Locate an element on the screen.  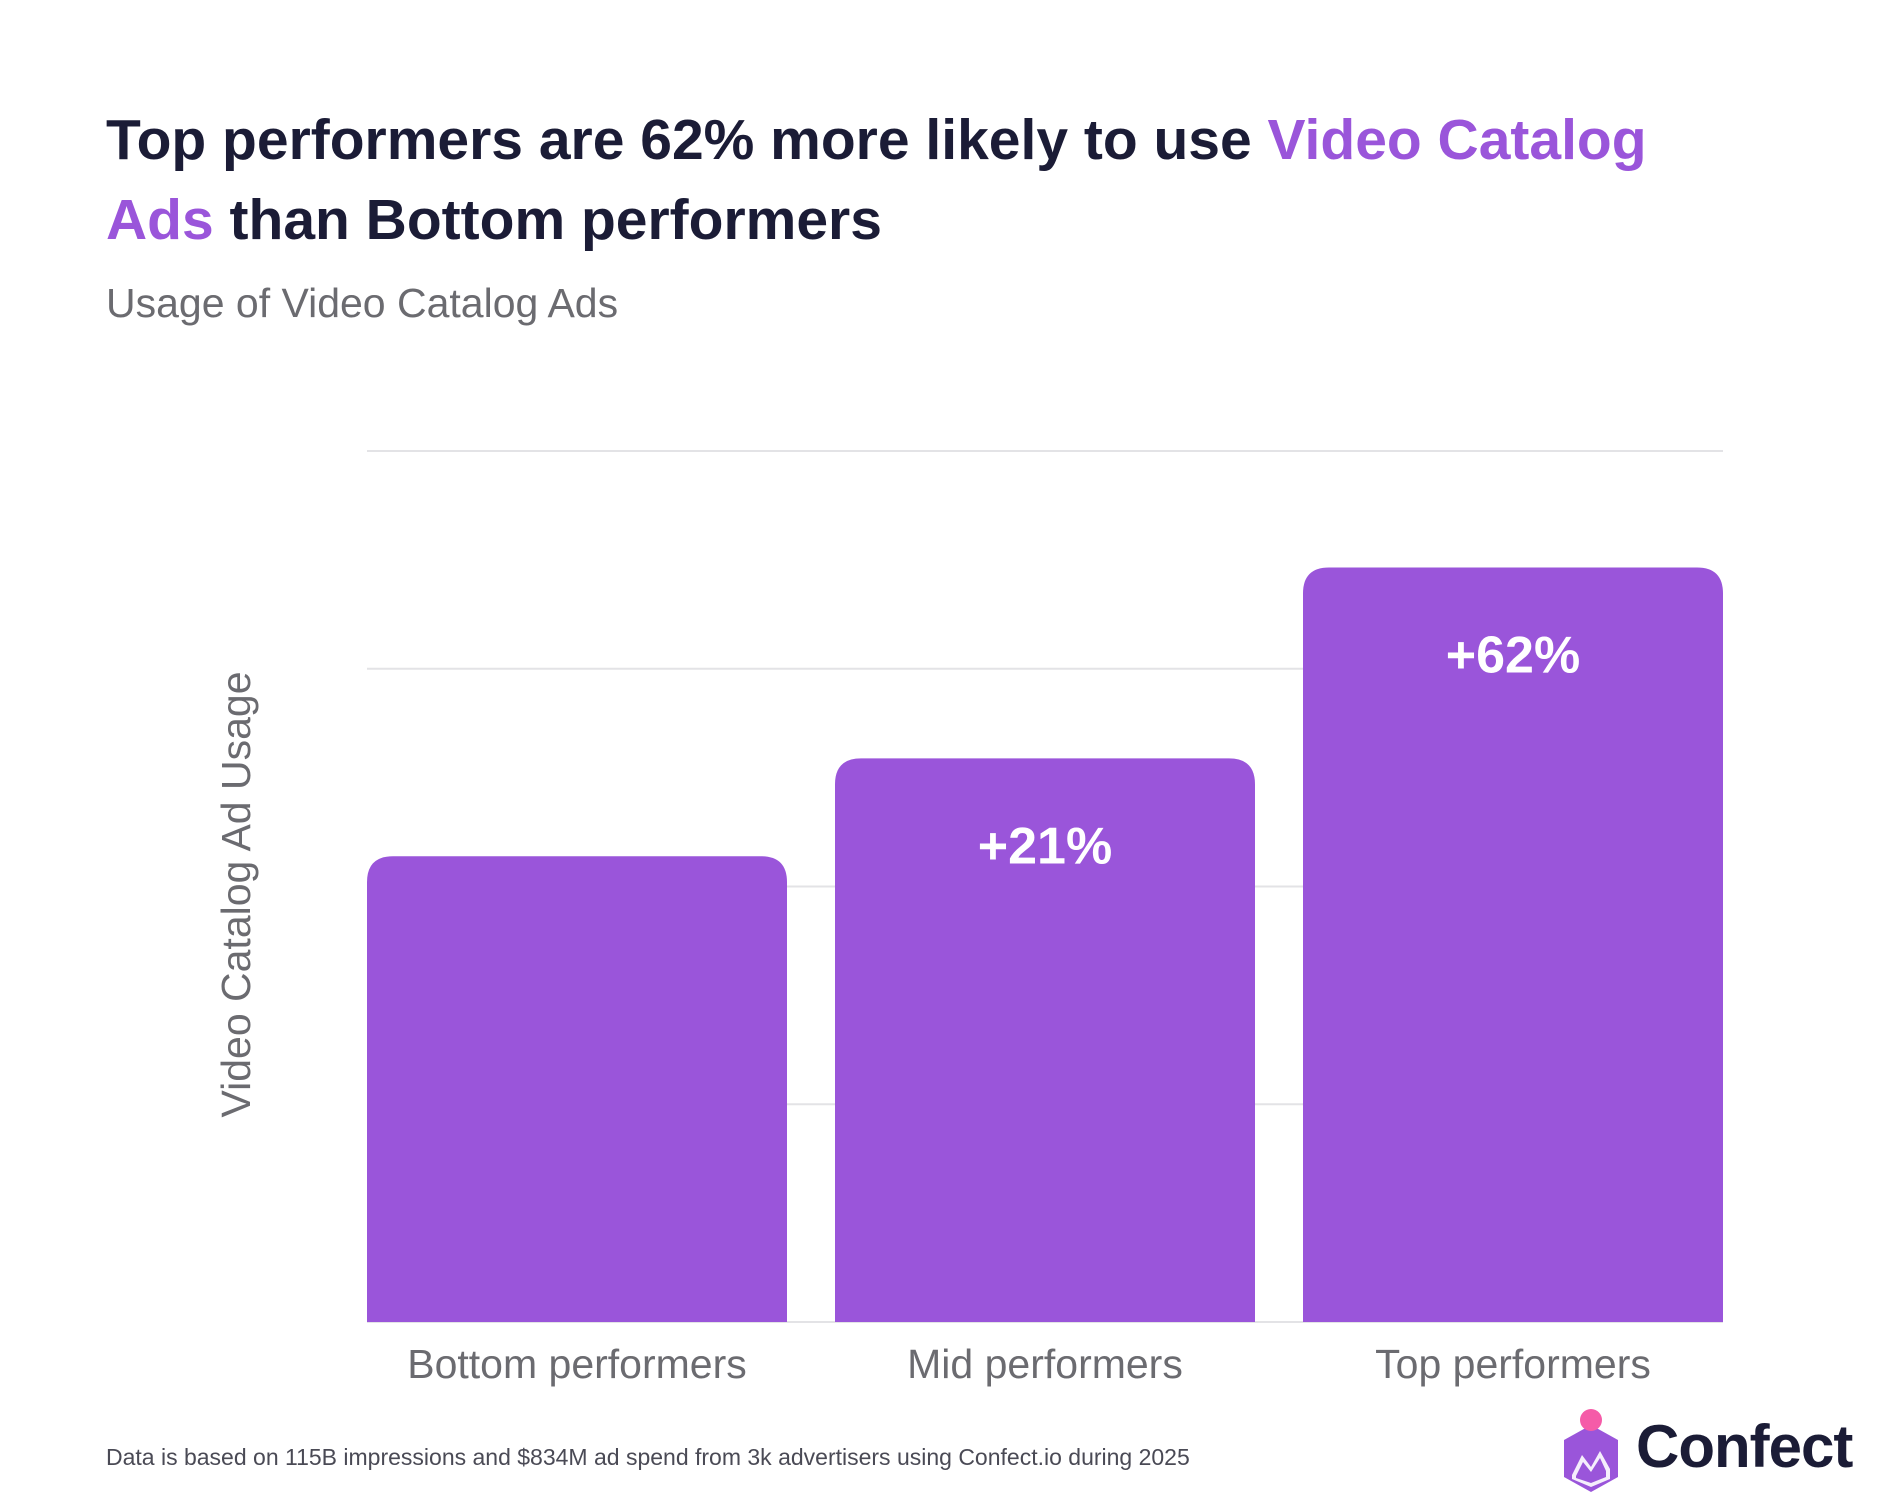
x-tick-label: Bottom performers is located at coordinates (577, 1364).